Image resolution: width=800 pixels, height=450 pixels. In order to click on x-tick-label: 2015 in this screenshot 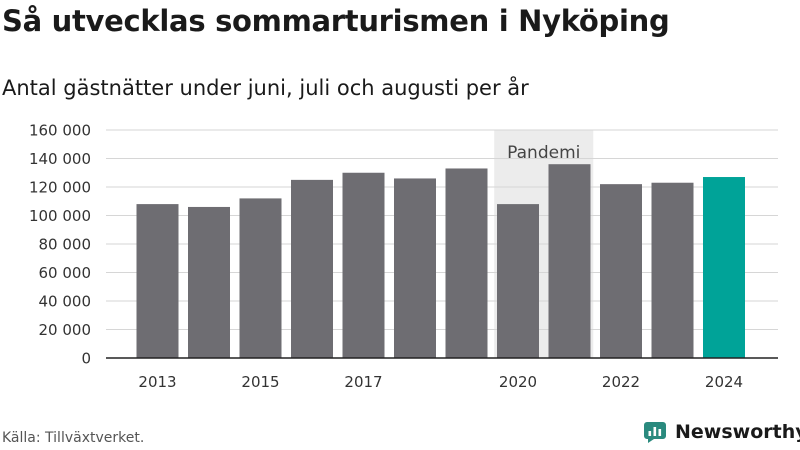, I will do `click(260, 382)`.